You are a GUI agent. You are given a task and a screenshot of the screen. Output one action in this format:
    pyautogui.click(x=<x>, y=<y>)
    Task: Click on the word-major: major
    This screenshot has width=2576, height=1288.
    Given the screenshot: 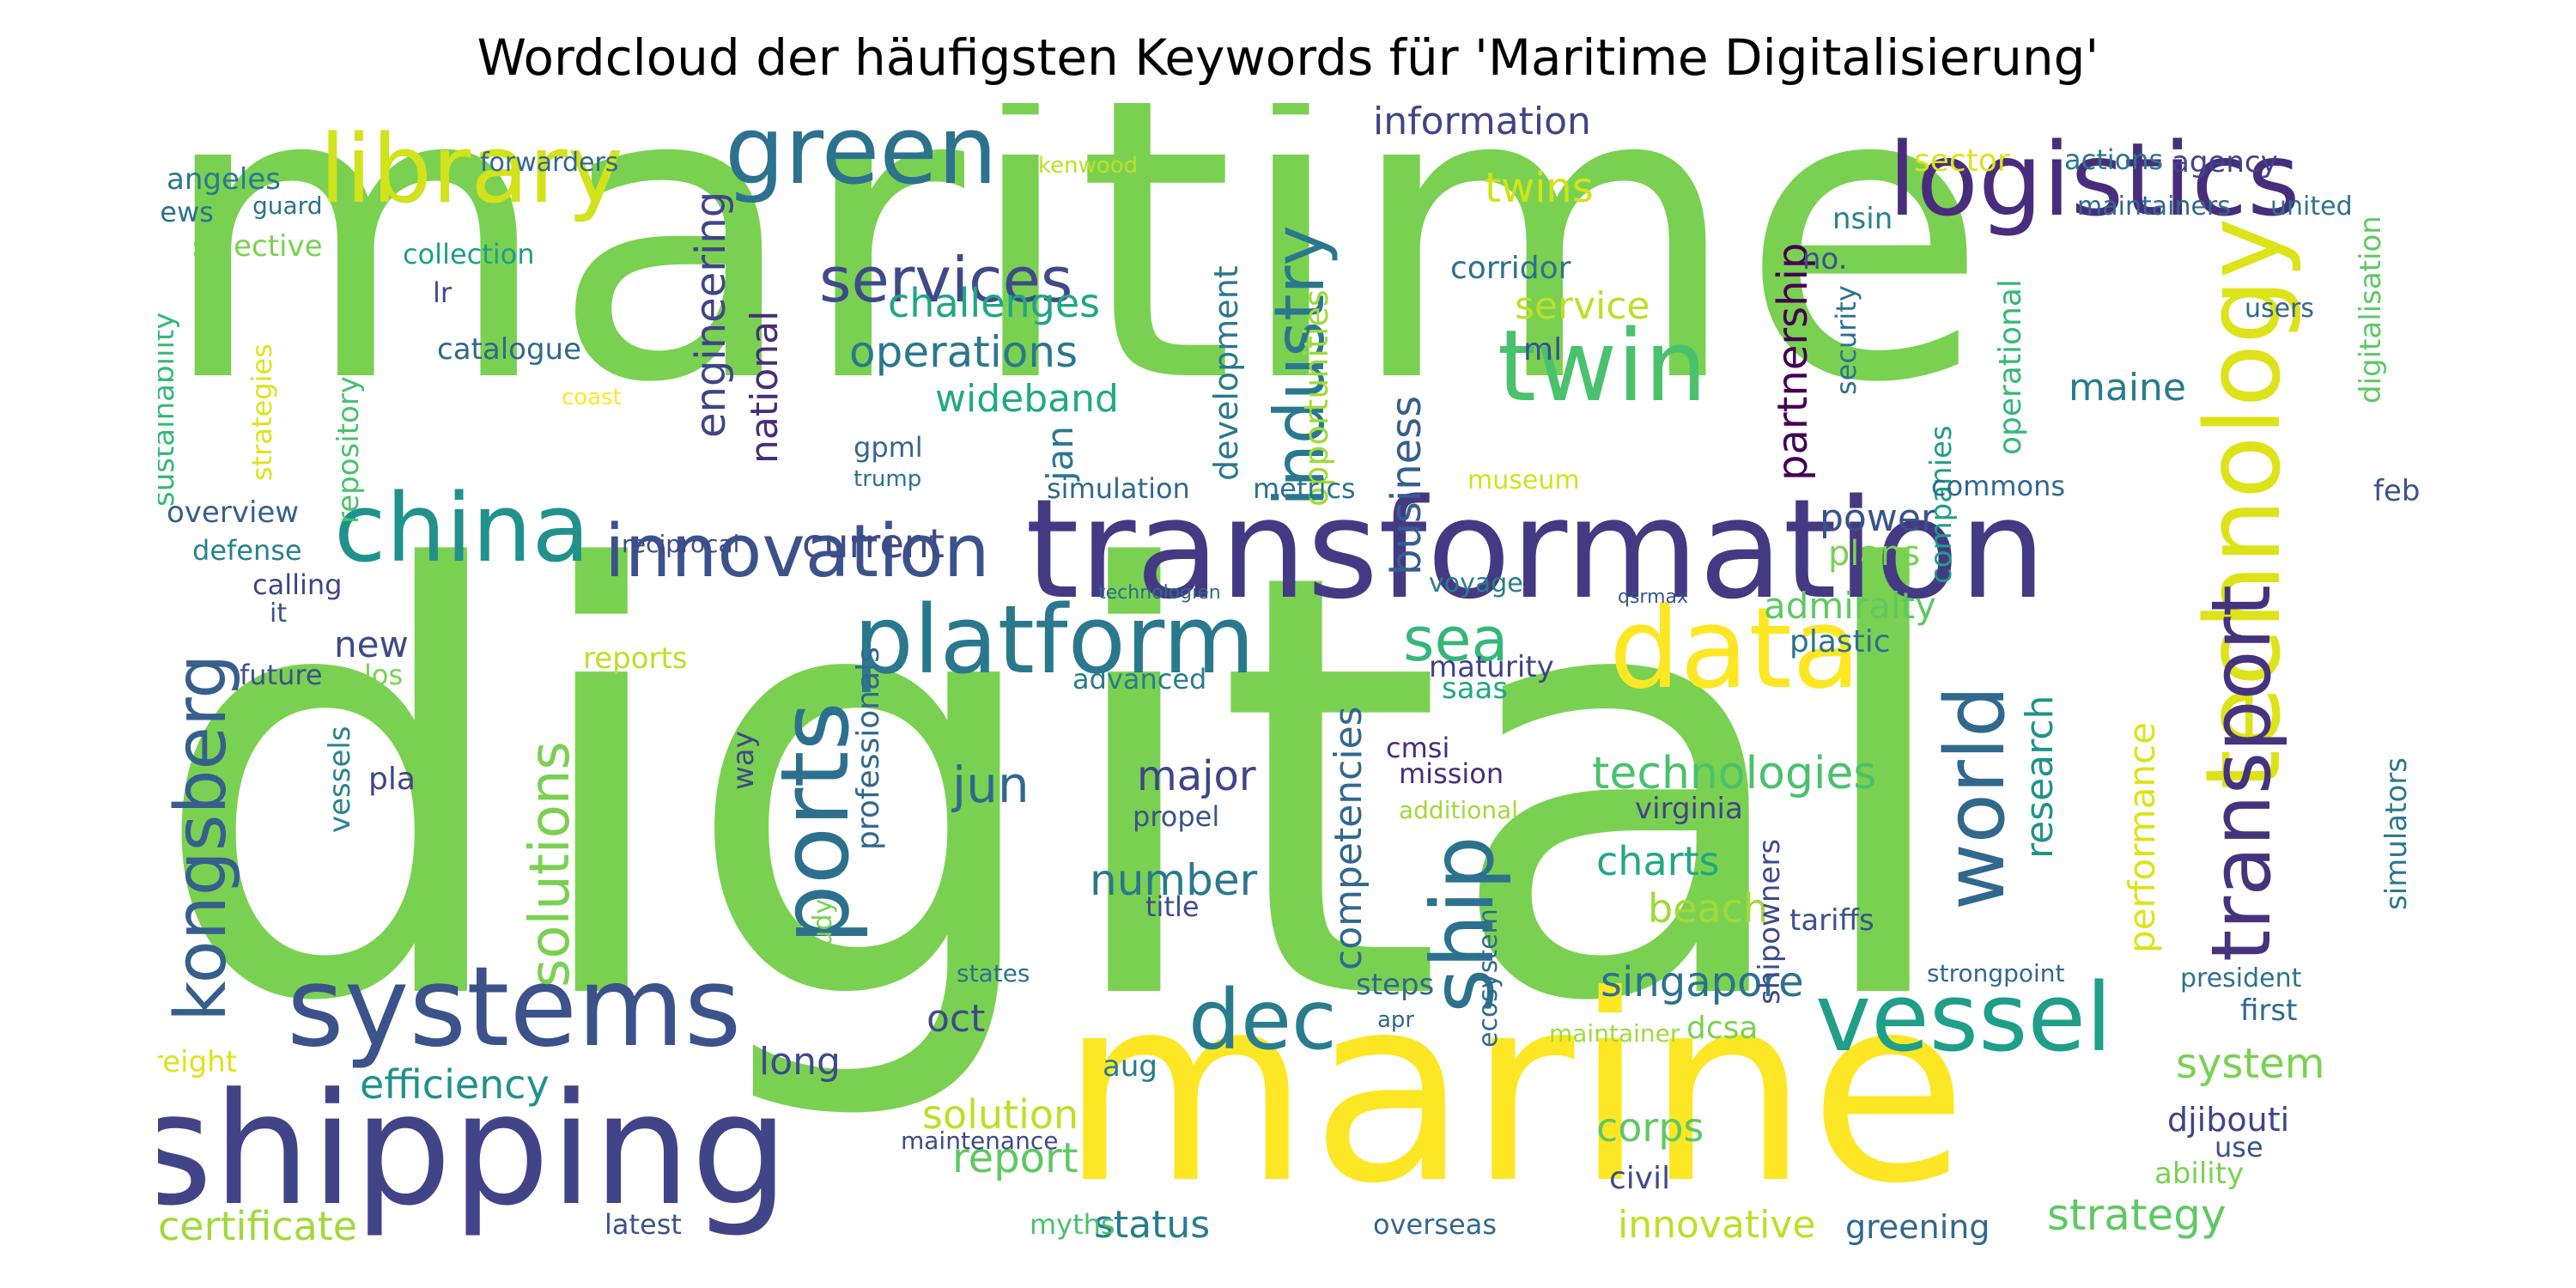 What is the action you would take?
    pyautogui.click(x=1196, y=776)
    